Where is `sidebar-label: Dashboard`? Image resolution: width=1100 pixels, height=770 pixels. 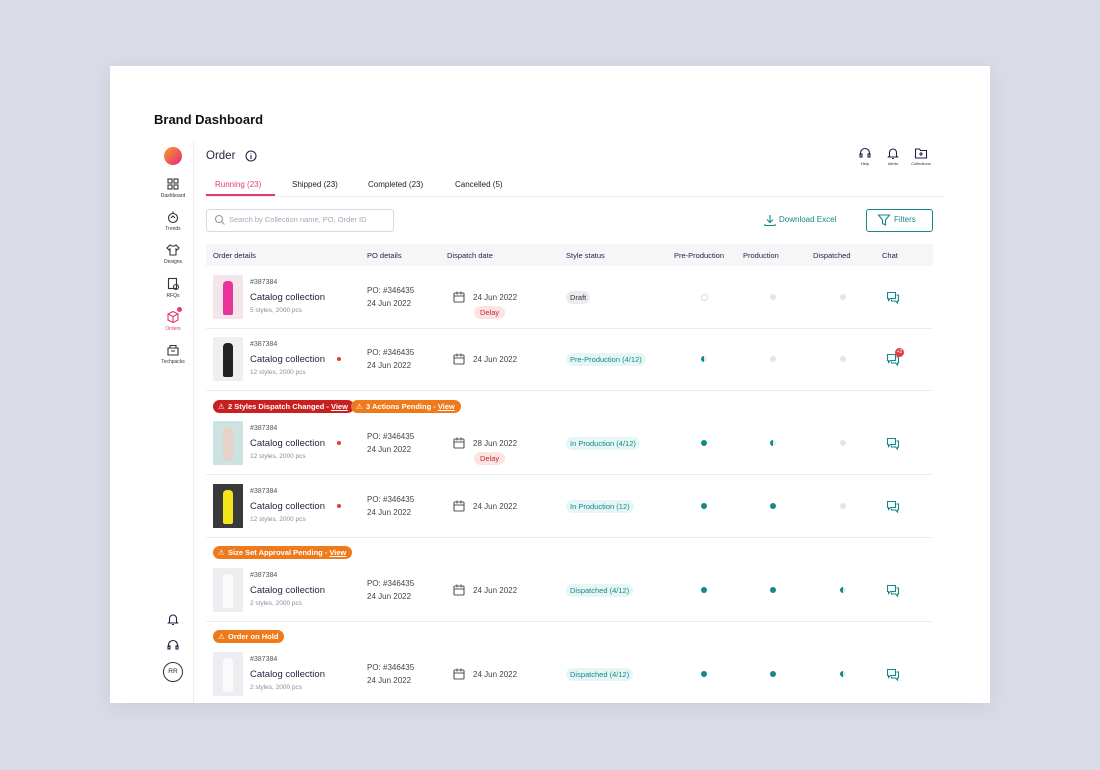 sidebar-label: Dashboard is located at coordinates (173, 196).